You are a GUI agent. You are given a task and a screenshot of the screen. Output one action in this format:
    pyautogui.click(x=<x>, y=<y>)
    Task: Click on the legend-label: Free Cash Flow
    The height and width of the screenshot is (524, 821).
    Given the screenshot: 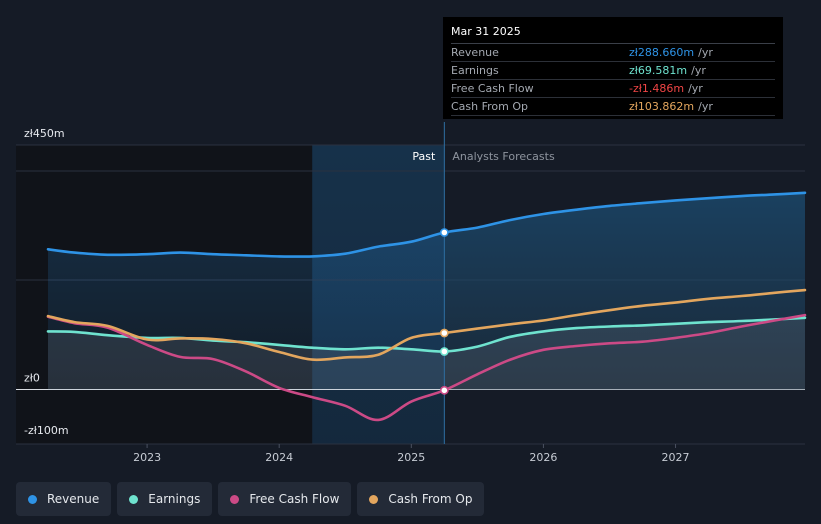 What is the action you would take?
    pyautogui.click(x=294, y=499)
    